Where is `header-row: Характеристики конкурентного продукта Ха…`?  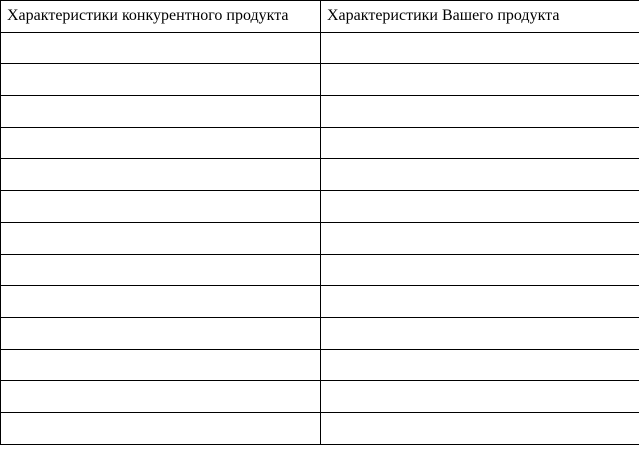 header-row: Характеристики конкурентного продукта Ха… is located at coordinates (319, 16).